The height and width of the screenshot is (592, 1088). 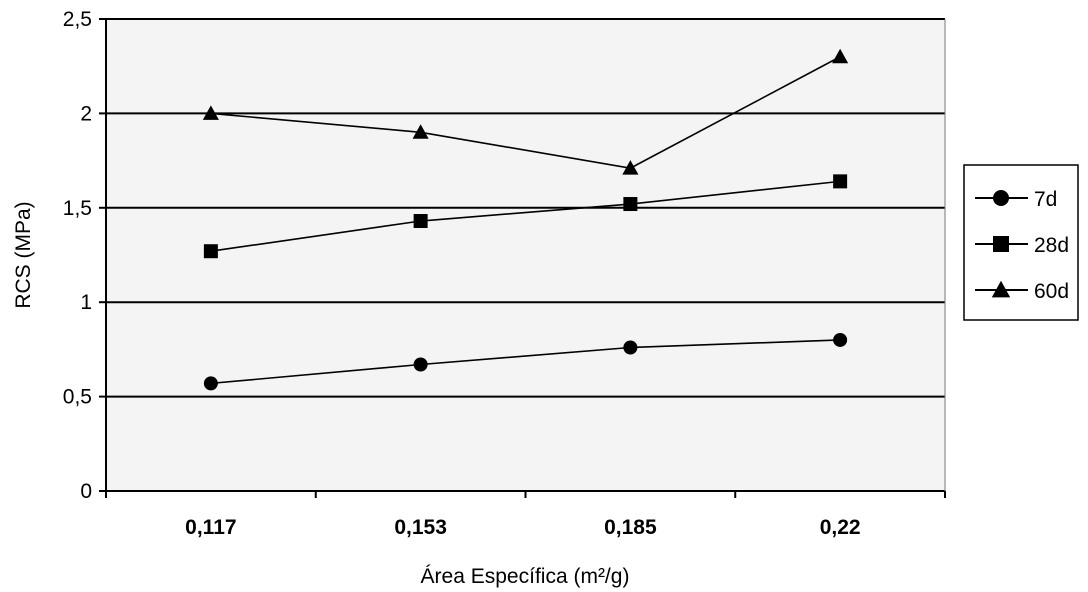 I want to click on legend-item-60d: 60d, so click(x=1022, y=291).